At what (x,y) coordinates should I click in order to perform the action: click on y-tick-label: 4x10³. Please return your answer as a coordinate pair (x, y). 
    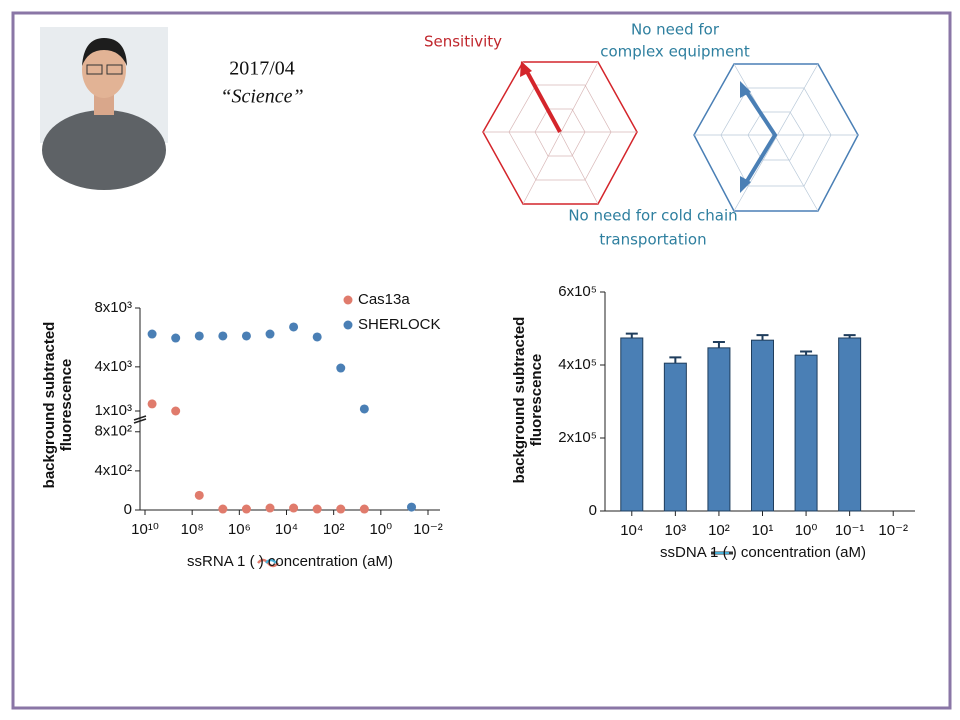
    Looking at the image, I should click on (113, 366).